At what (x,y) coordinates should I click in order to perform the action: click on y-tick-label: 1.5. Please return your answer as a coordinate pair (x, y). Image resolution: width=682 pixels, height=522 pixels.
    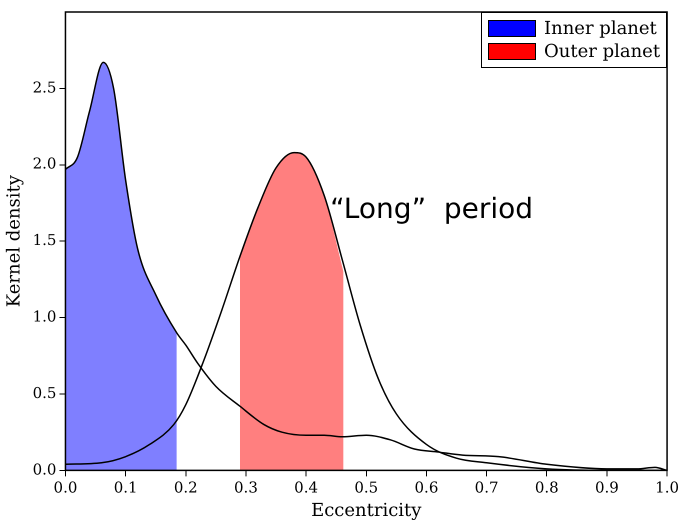
    Looking at the image, I should click on (44, 240).